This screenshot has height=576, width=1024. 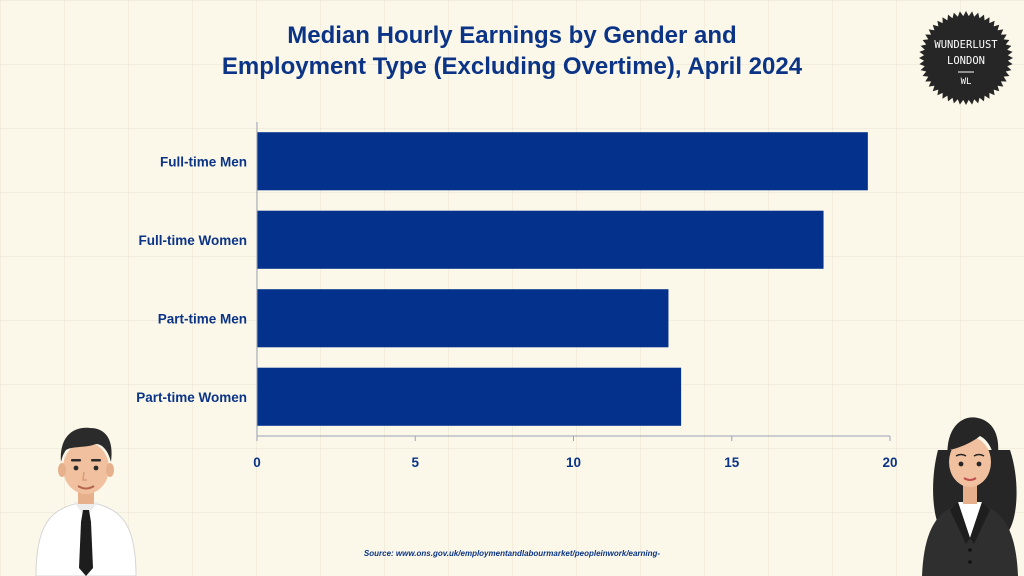 I want to click on x-tick-label: 20, so click(x=889, y=462).